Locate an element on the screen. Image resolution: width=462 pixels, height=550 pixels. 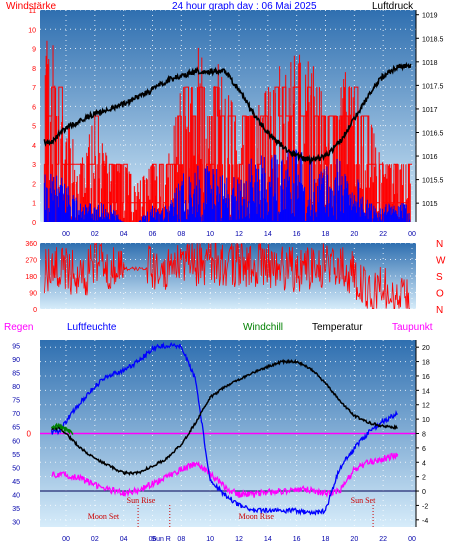
rain-zero-label: 0 is located at coordinates (29, 434).